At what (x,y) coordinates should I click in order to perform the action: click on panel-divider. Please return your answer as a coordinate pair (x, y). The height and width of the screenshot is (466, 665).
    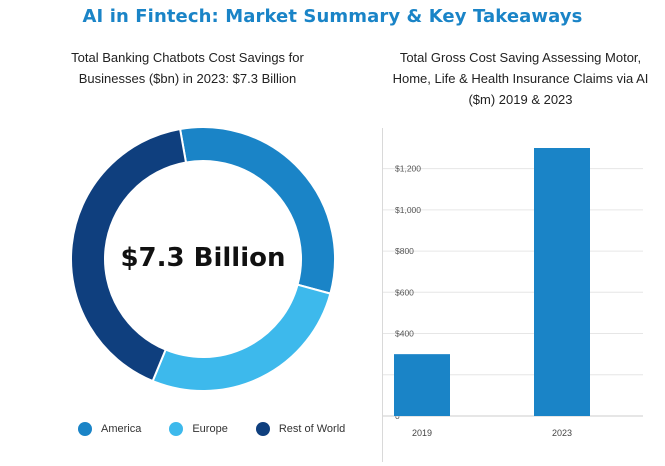
    Looking at the image, I should click on (382, 295).